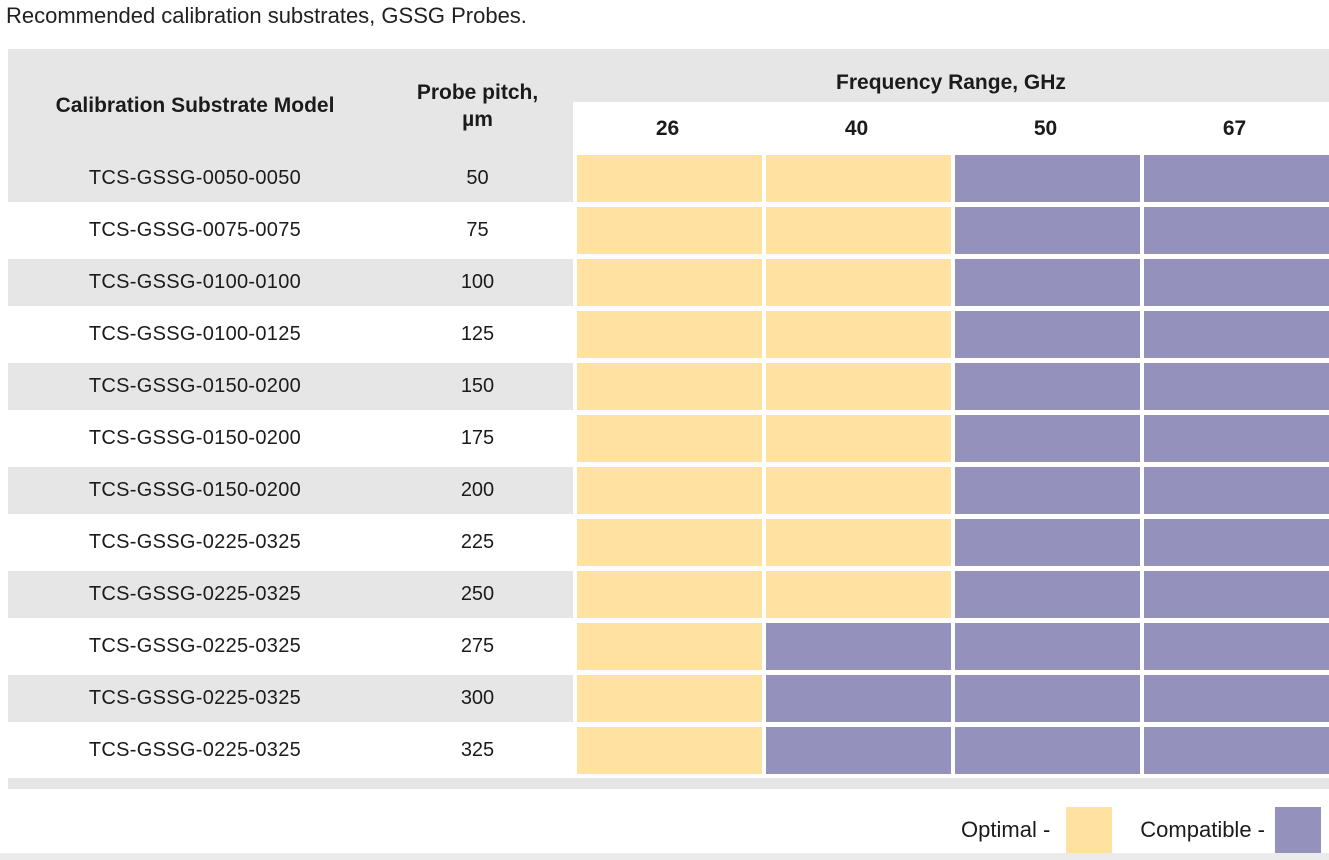 This screenshot has width=1329, height=860. What do you see at coordinates (477, 92) in the screenshot?
I see `pitch-header-line1: Probe pitch,` at bounding box center [477, 92].